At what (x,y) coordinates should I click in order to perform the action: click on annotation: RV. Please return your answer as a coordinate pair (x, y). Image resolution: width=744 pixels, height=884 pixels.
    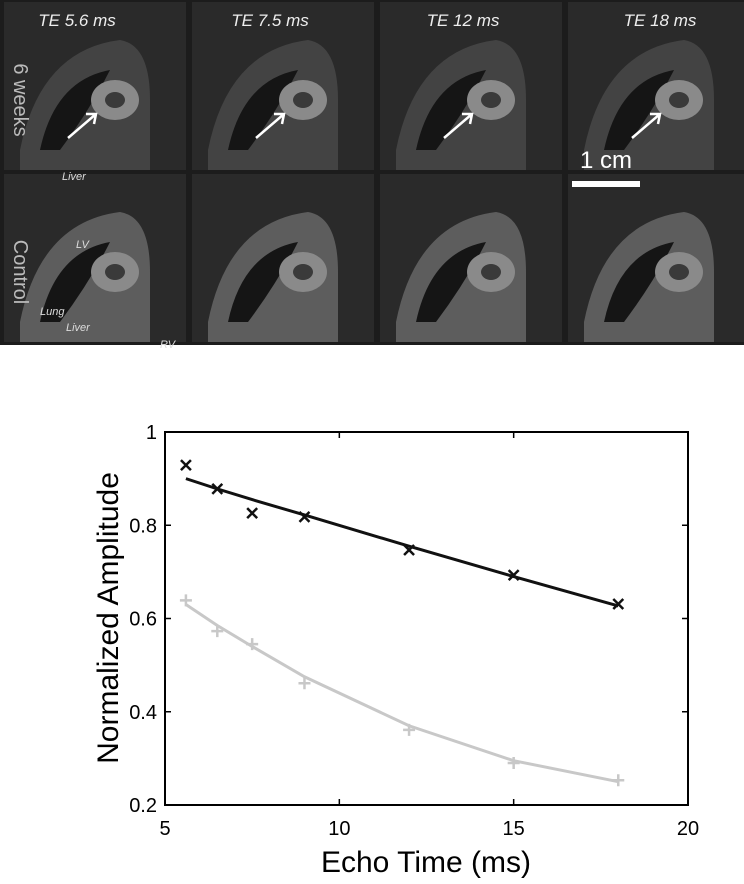
    Looking at the image, I should click on (168, 345).